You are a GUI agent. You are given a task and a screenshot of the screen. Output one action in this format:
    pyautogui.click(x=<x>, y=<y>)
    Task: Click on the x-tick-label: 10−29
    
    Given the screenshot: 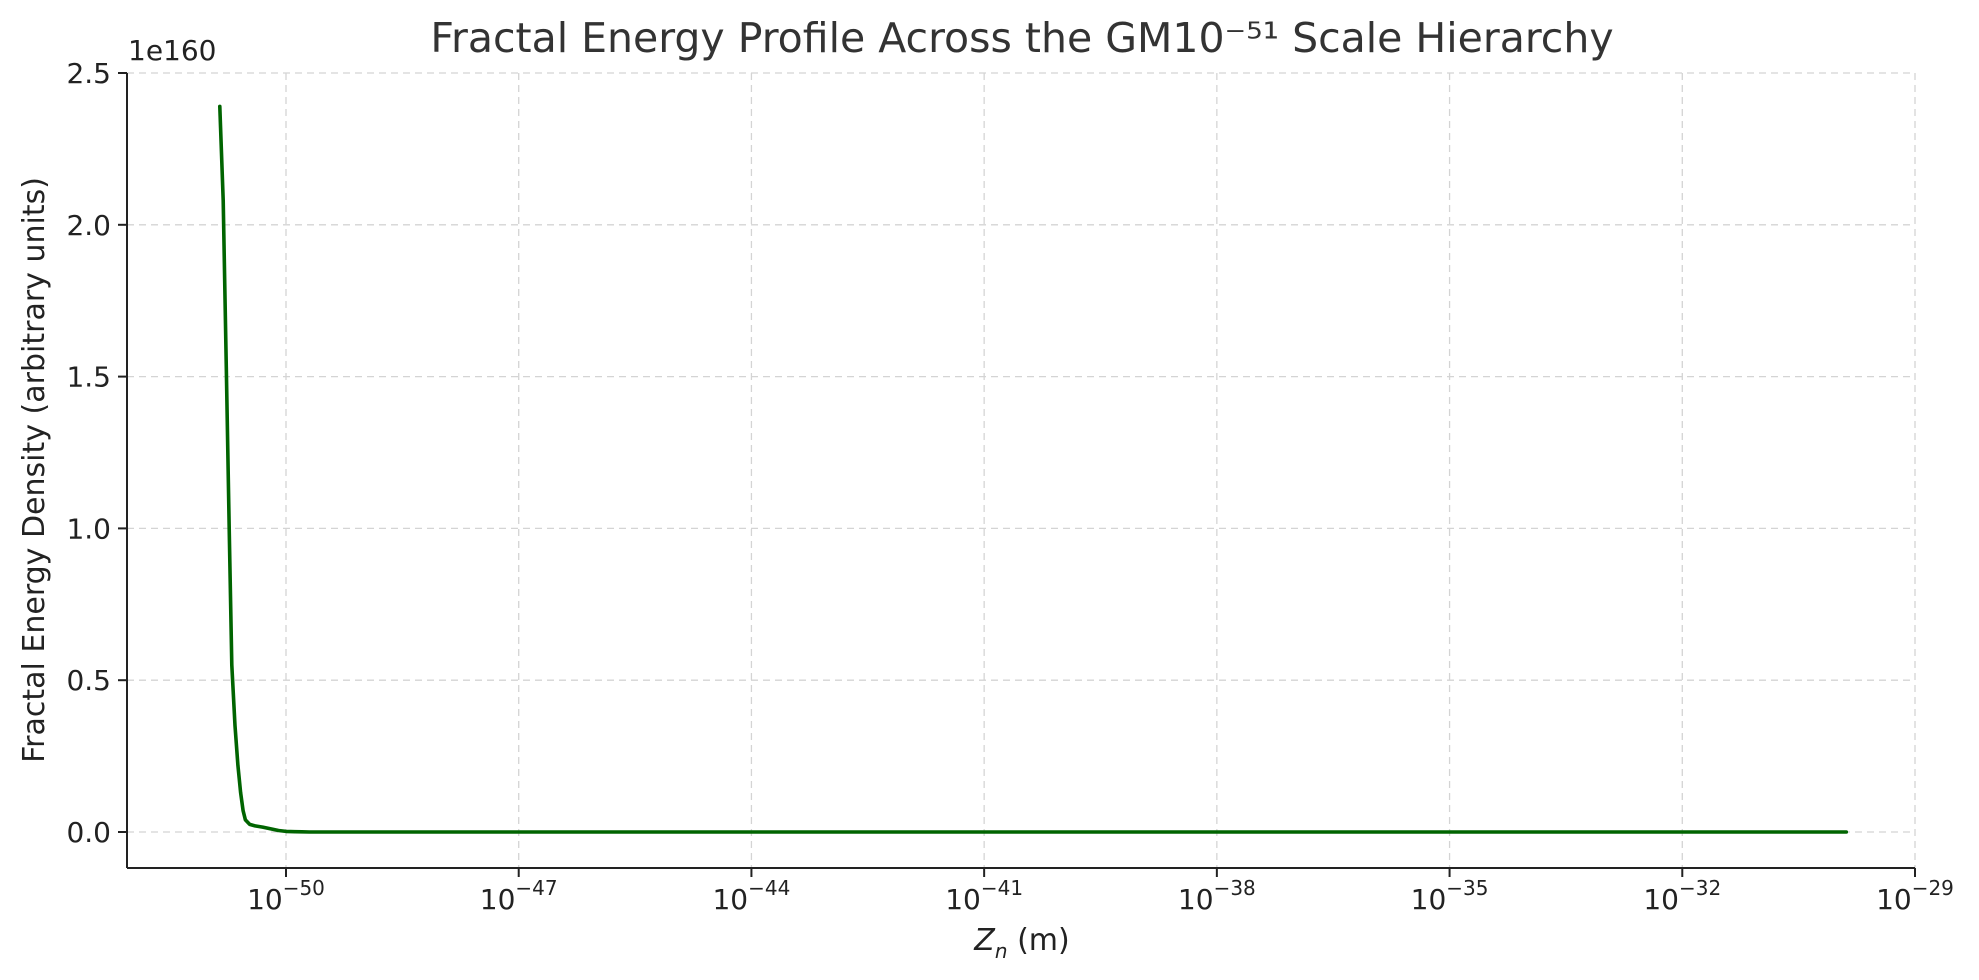 What is the action you would take?
    pyautogui.click(x=1915, y=896)
    